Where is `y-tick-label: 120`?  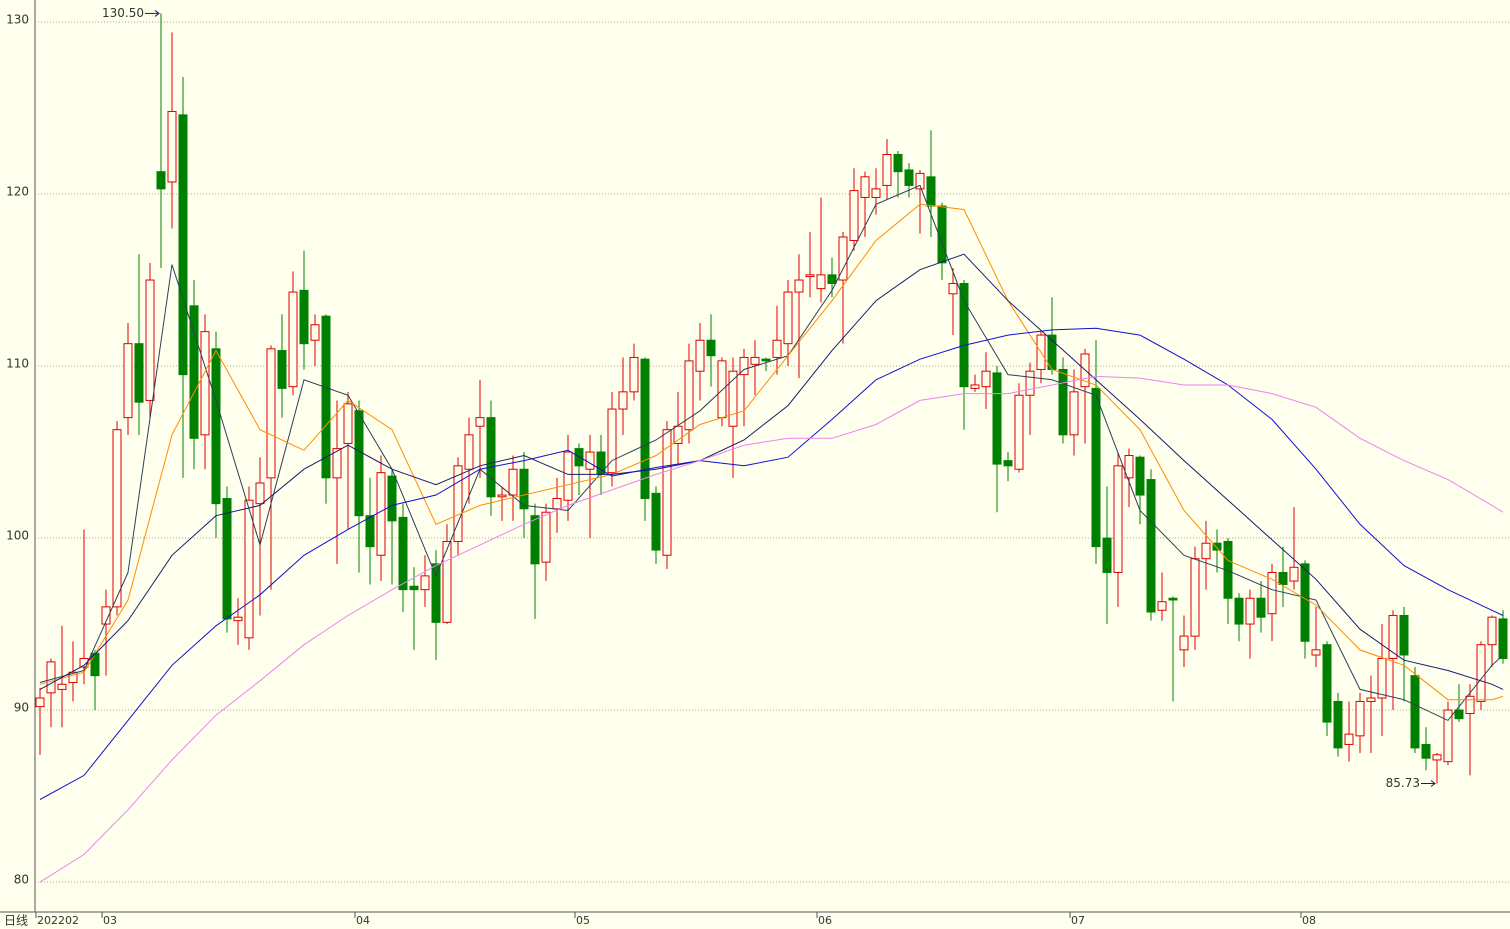 y-tick-label: 120 is located at coordinates (17, 192).